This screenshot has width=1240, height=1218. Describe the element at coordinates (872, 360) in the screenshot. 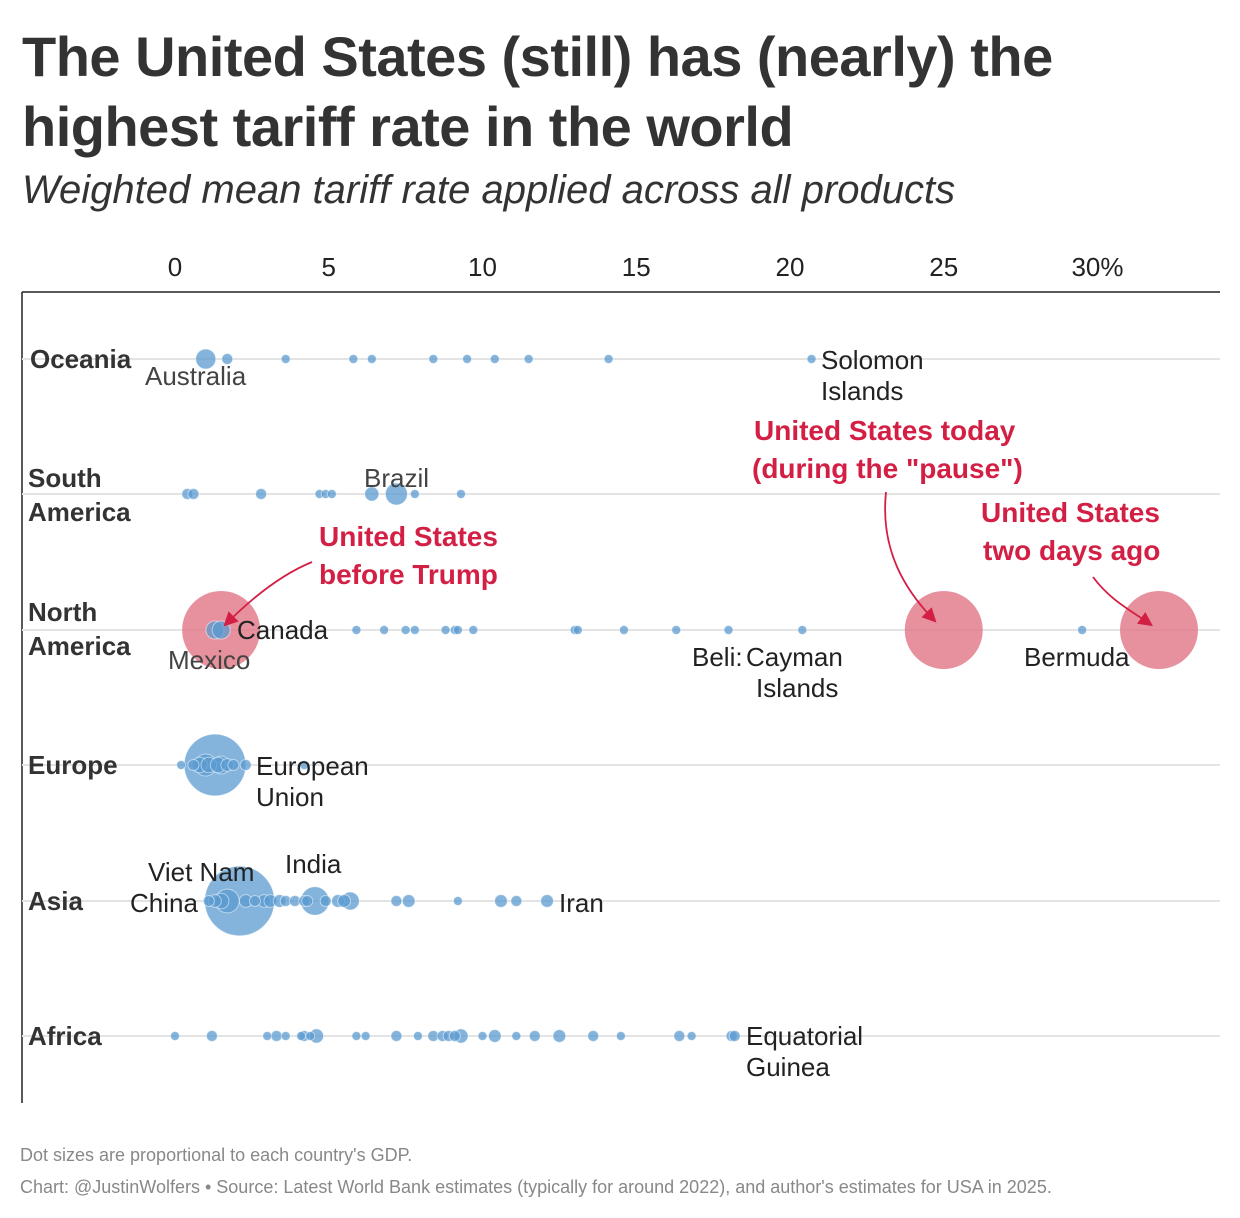

I see `label-solomon: Solomon` at that location.